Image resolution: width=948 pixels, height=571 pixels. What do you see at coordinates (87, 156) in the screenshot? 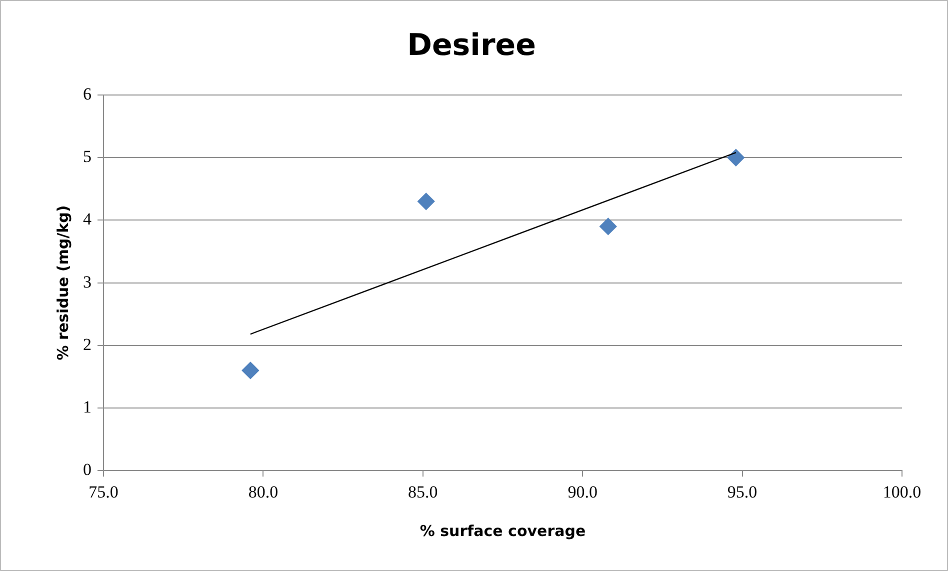
I see `y-tick-label: 5` at bounding box center [87, 156].